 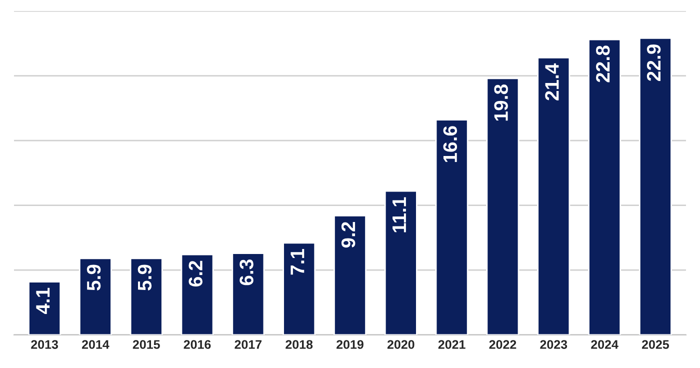 What do you see at coordinates (195, 273) in the screenshot?
I see `data-label: 6.2` at bounding box center [195, 273].